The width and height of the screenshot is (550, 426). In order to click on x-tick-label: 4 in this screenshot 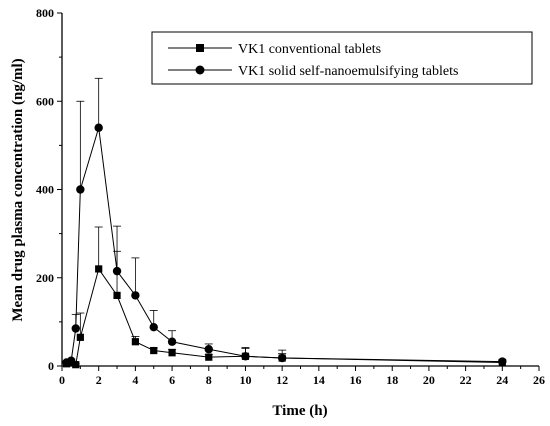, I will do `click(135, 380)`.